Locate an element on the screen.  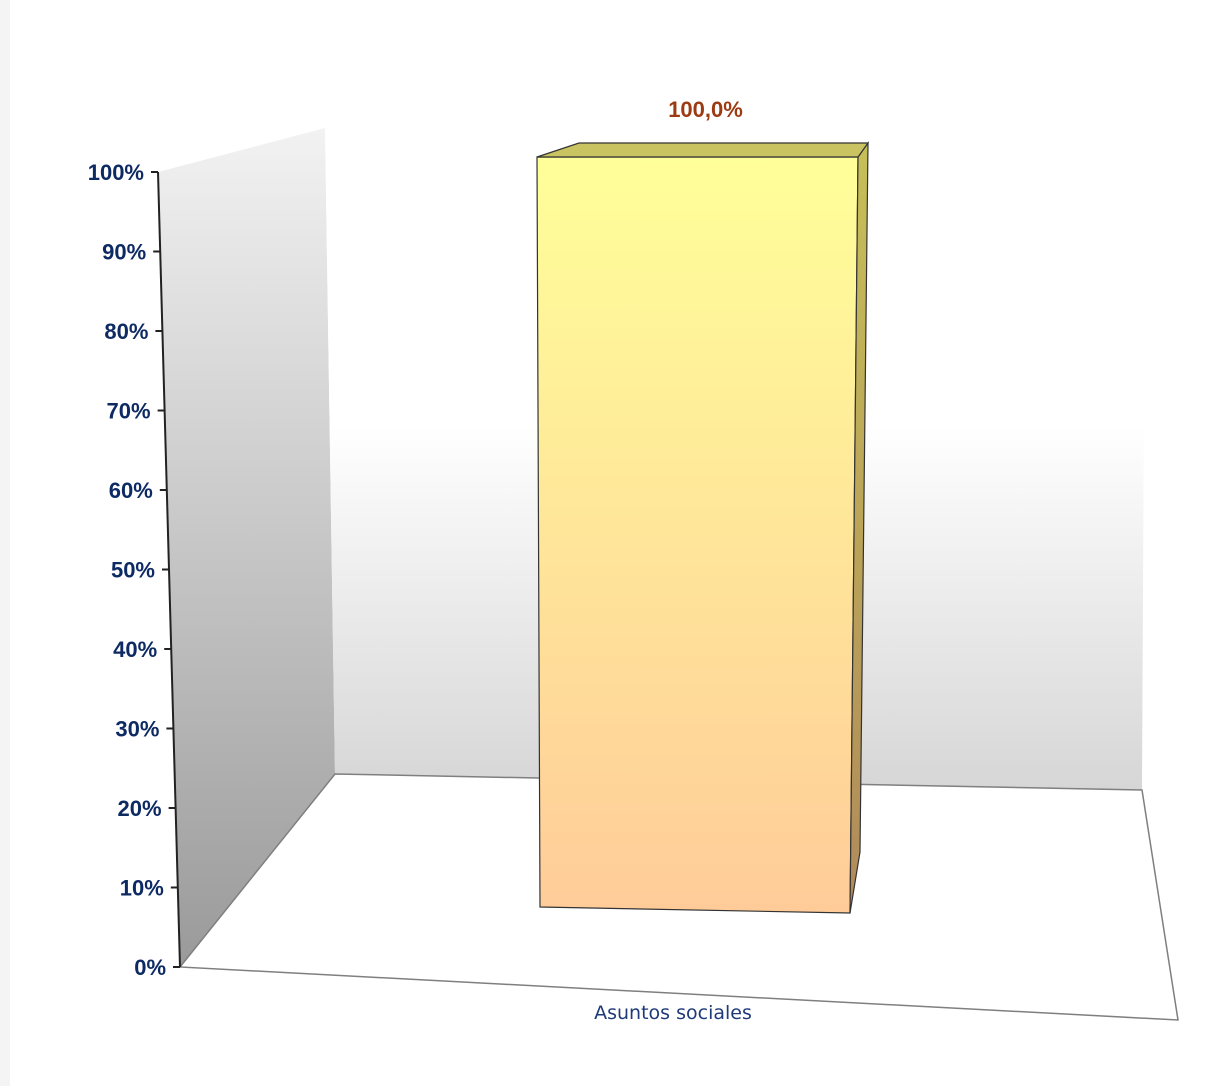
y-tick-label: 40% is located at coordinates (135, 649).